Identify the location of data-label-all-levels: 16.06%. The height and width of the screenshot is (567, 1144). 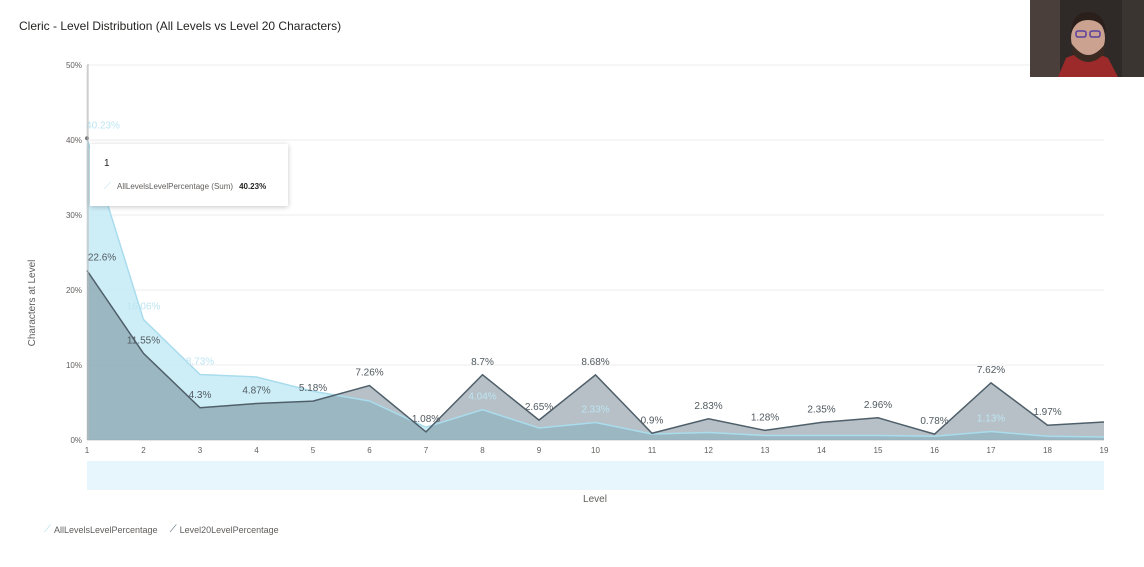
(144, 307).